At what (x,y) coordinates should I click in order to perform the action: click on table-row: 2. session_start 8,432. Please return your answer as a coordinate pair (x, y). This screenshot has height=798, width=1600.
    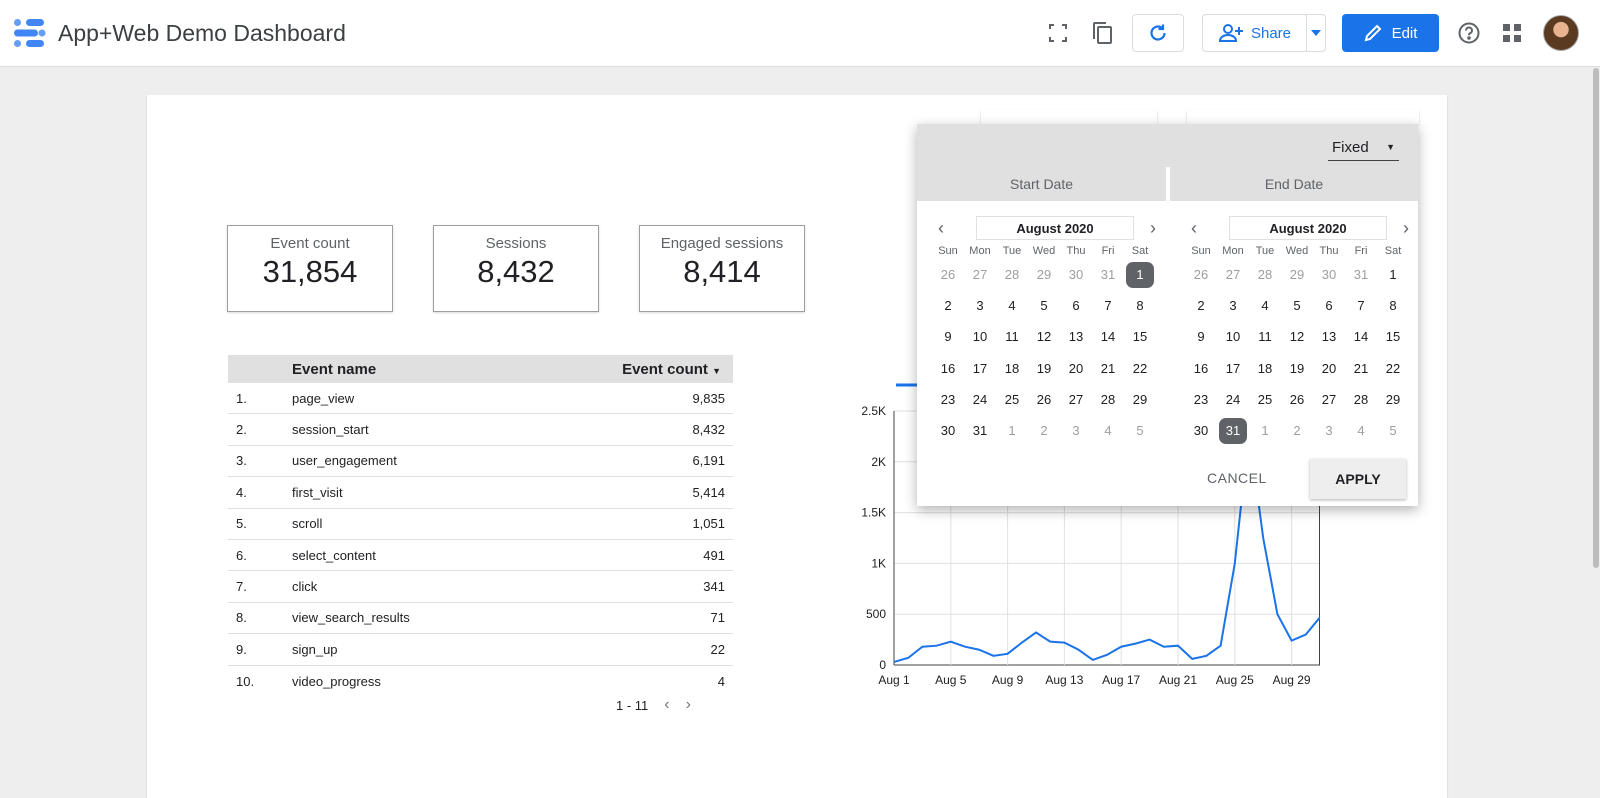
    Looking at the image, I should click on (480, 430).